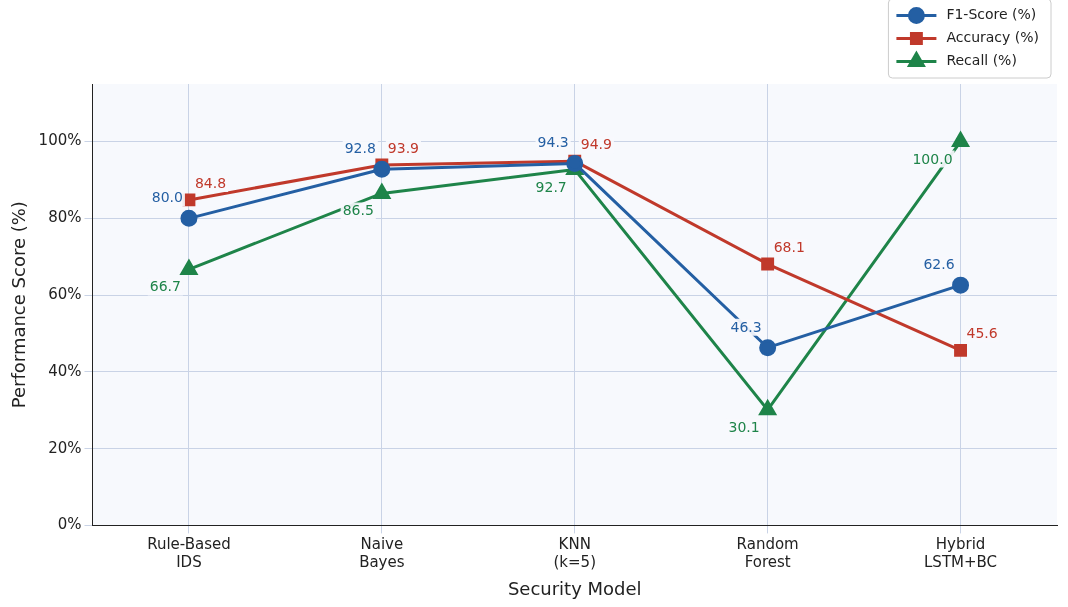  What do you see at coordinates (961, 553) in the screenshot?
I see `x-tick-label: Hybrid LSTM+BC` at bounding box center [961, 553].